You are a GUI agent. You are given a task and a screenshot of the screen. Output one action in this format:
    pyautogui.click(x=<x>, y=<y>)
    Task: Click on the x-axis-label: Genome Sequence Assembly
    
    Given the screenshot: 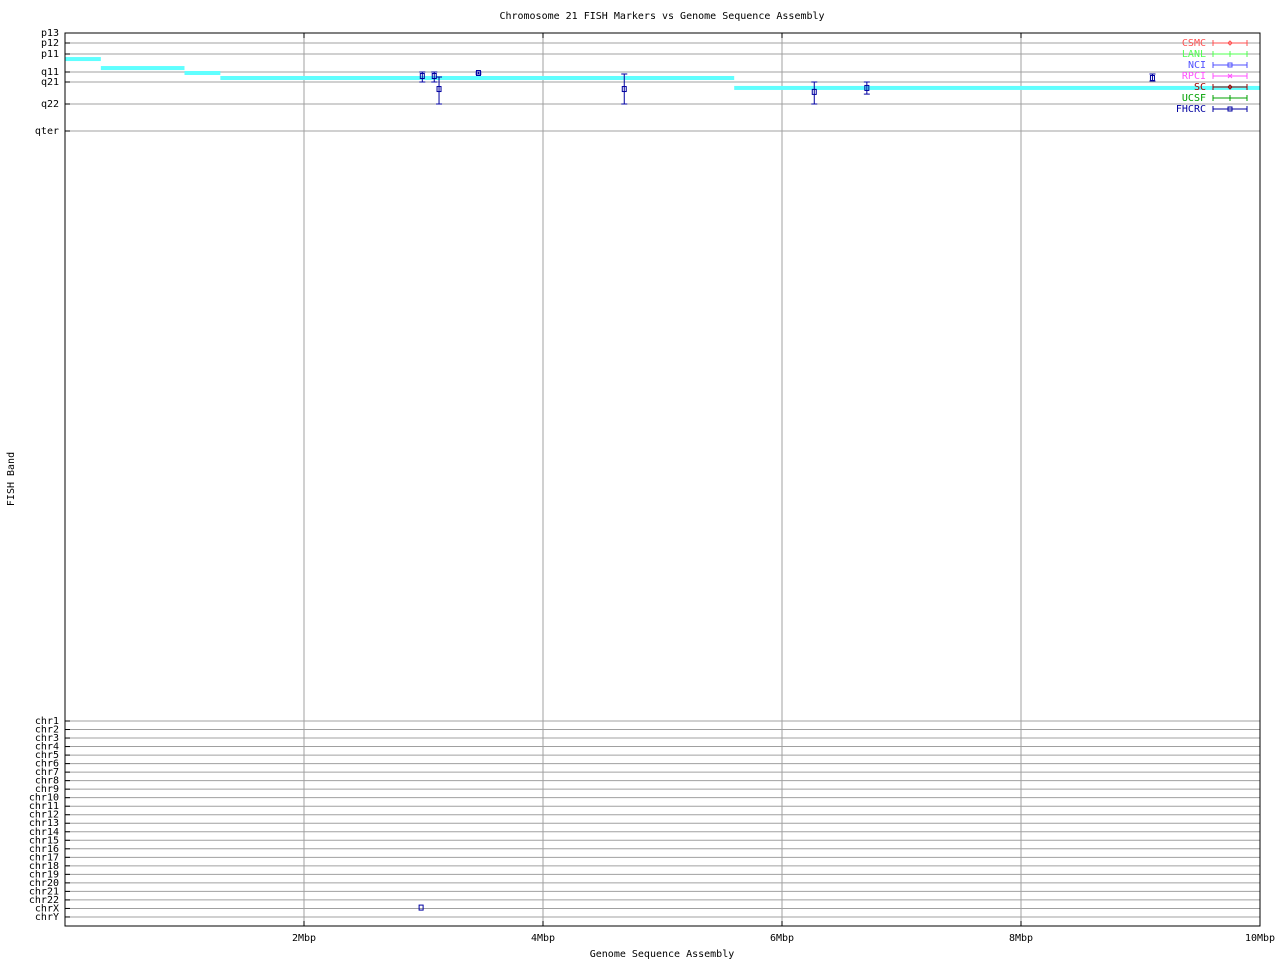 What is the action you would take?
    pyautogui.click(x=662, y=954)
    